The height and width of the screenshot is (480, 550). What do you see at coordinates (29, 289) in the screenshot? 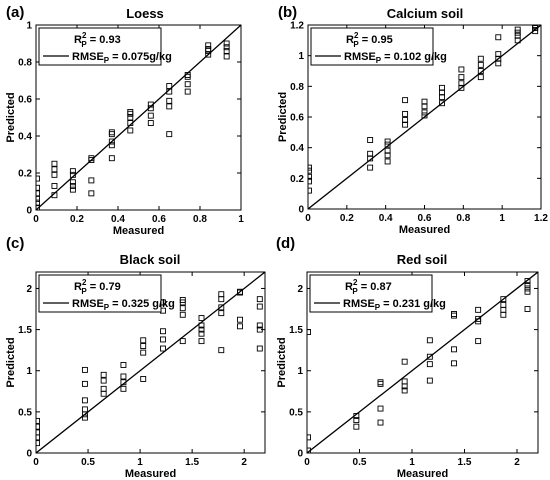
I see `y-tick-label: 2` at bounding box center [29, 289].